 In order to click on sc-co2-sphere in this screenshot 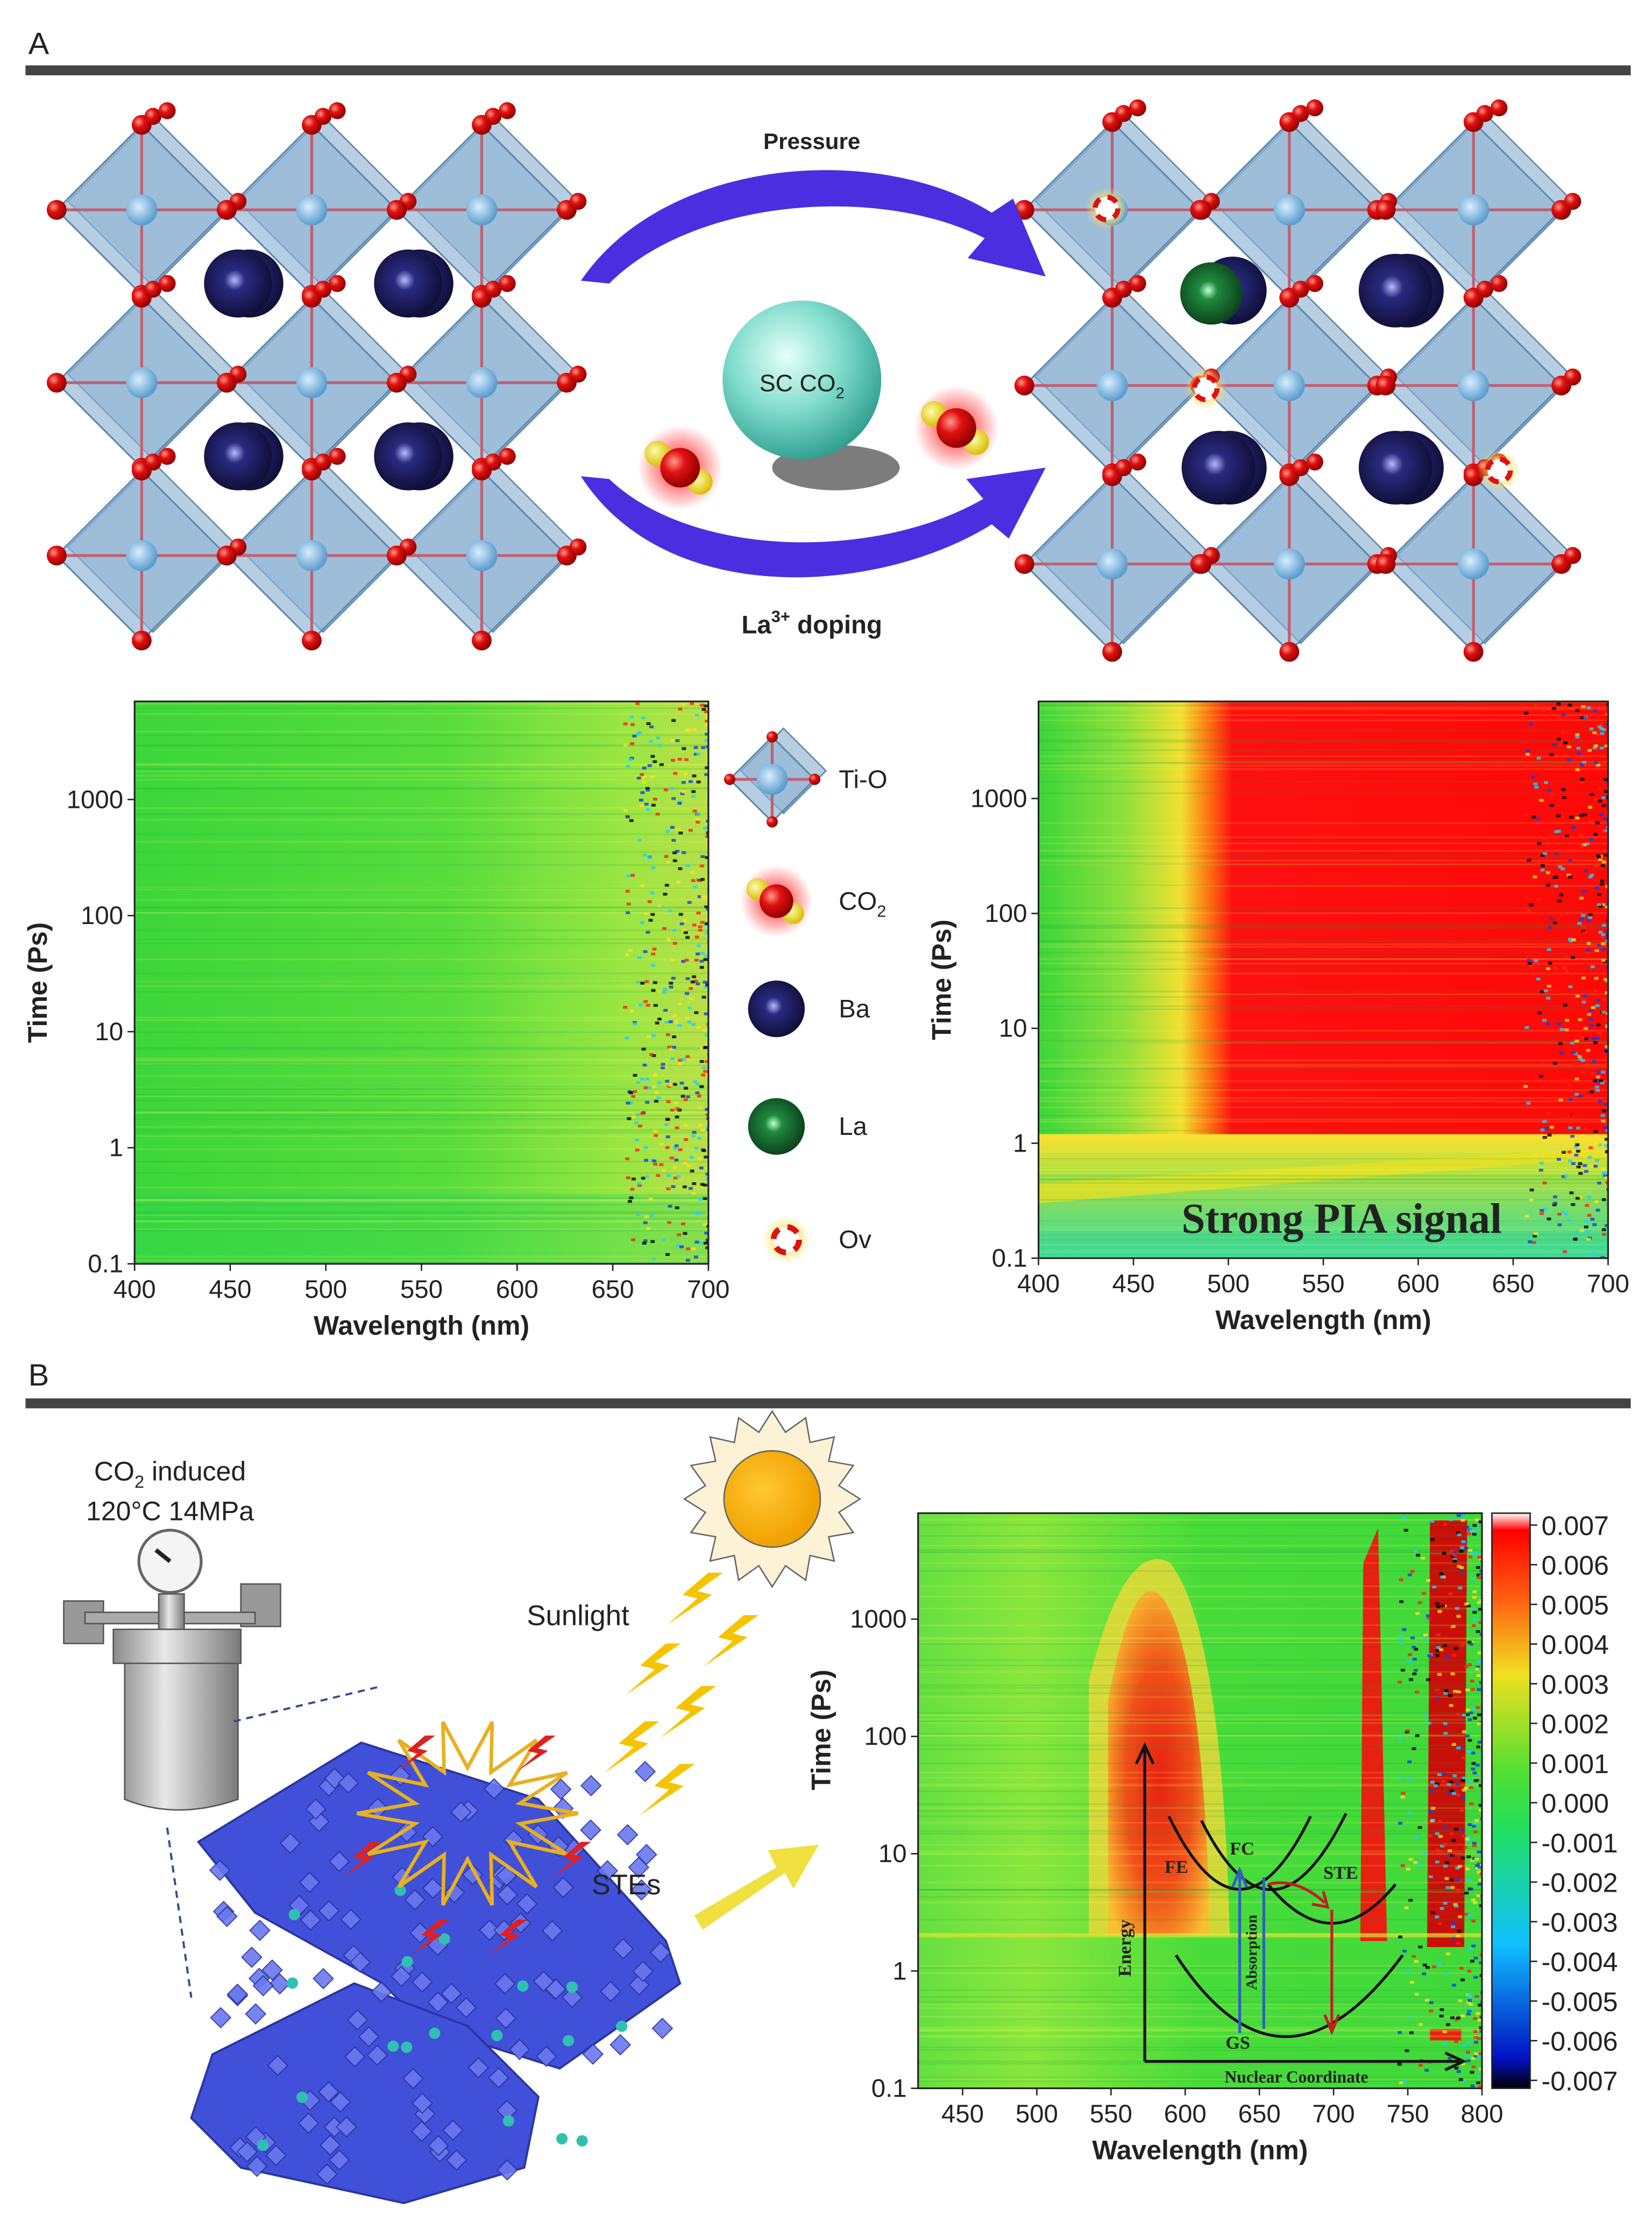, I will do `click(802, 380)`.